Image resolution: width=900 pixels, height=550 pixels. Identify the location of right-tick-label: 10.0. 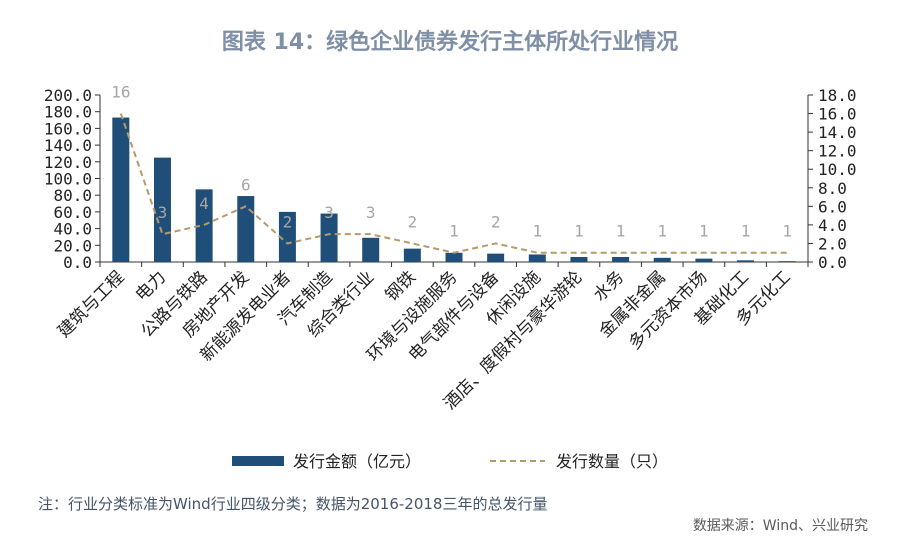
(837, 169).